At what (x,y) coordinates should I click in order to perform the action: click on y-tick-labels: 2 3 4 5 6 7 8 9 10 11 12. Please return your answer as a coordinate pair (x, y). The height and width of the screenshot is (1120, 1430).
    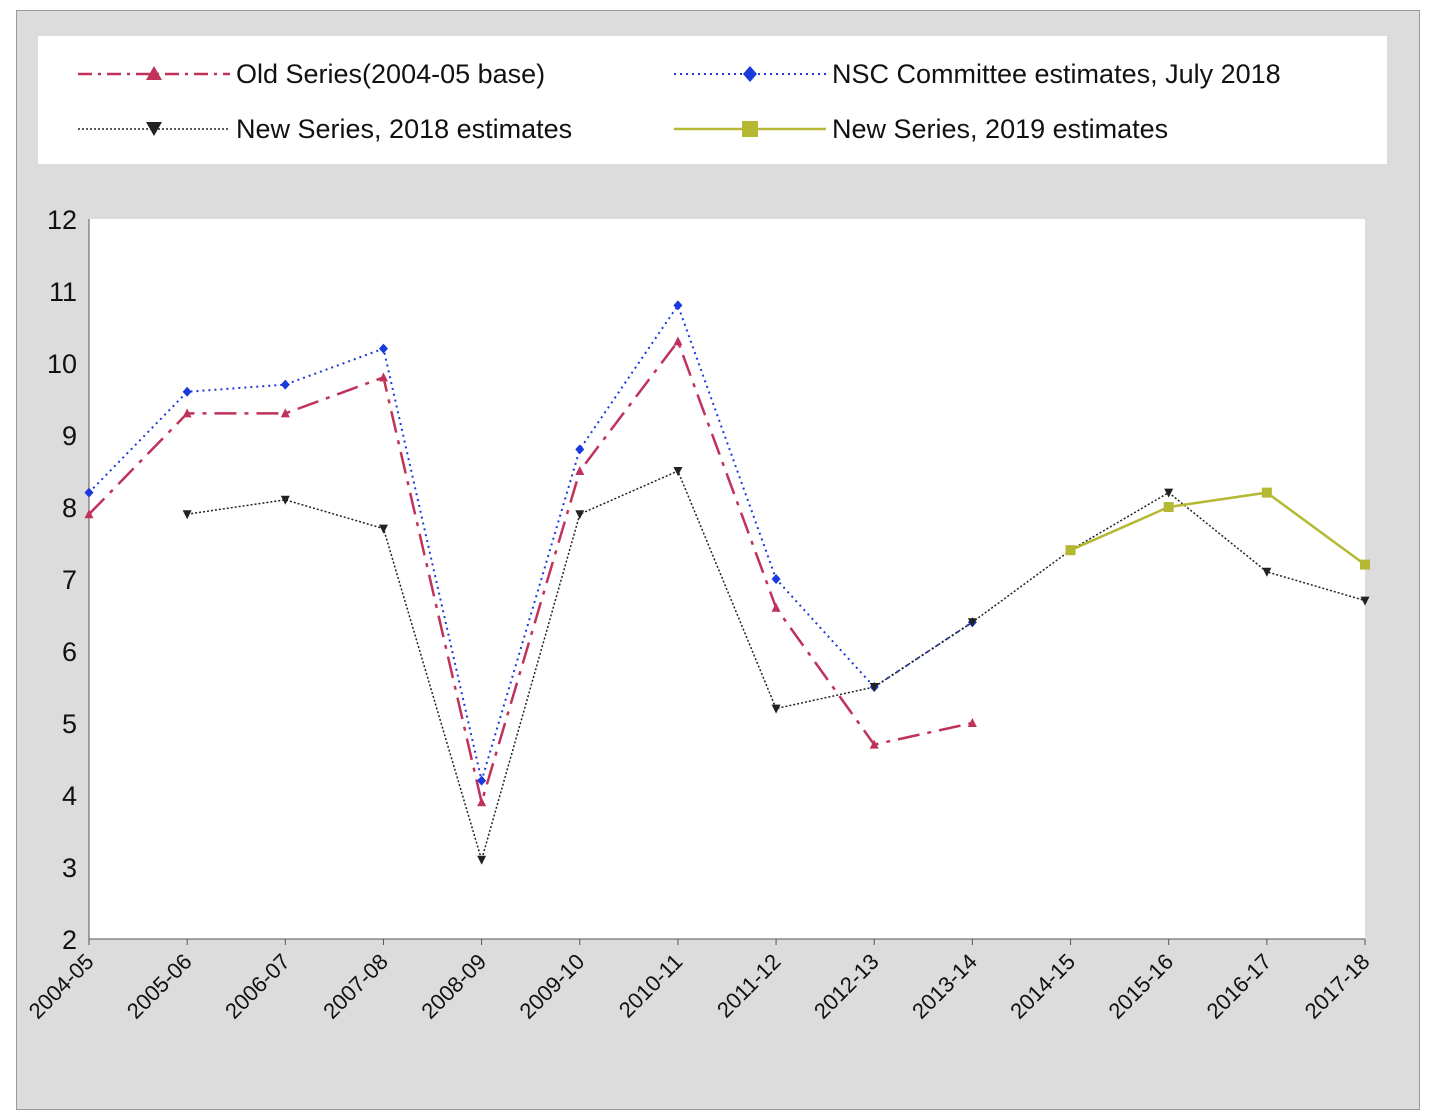
    Looking at the image, I should click on (62, 580).